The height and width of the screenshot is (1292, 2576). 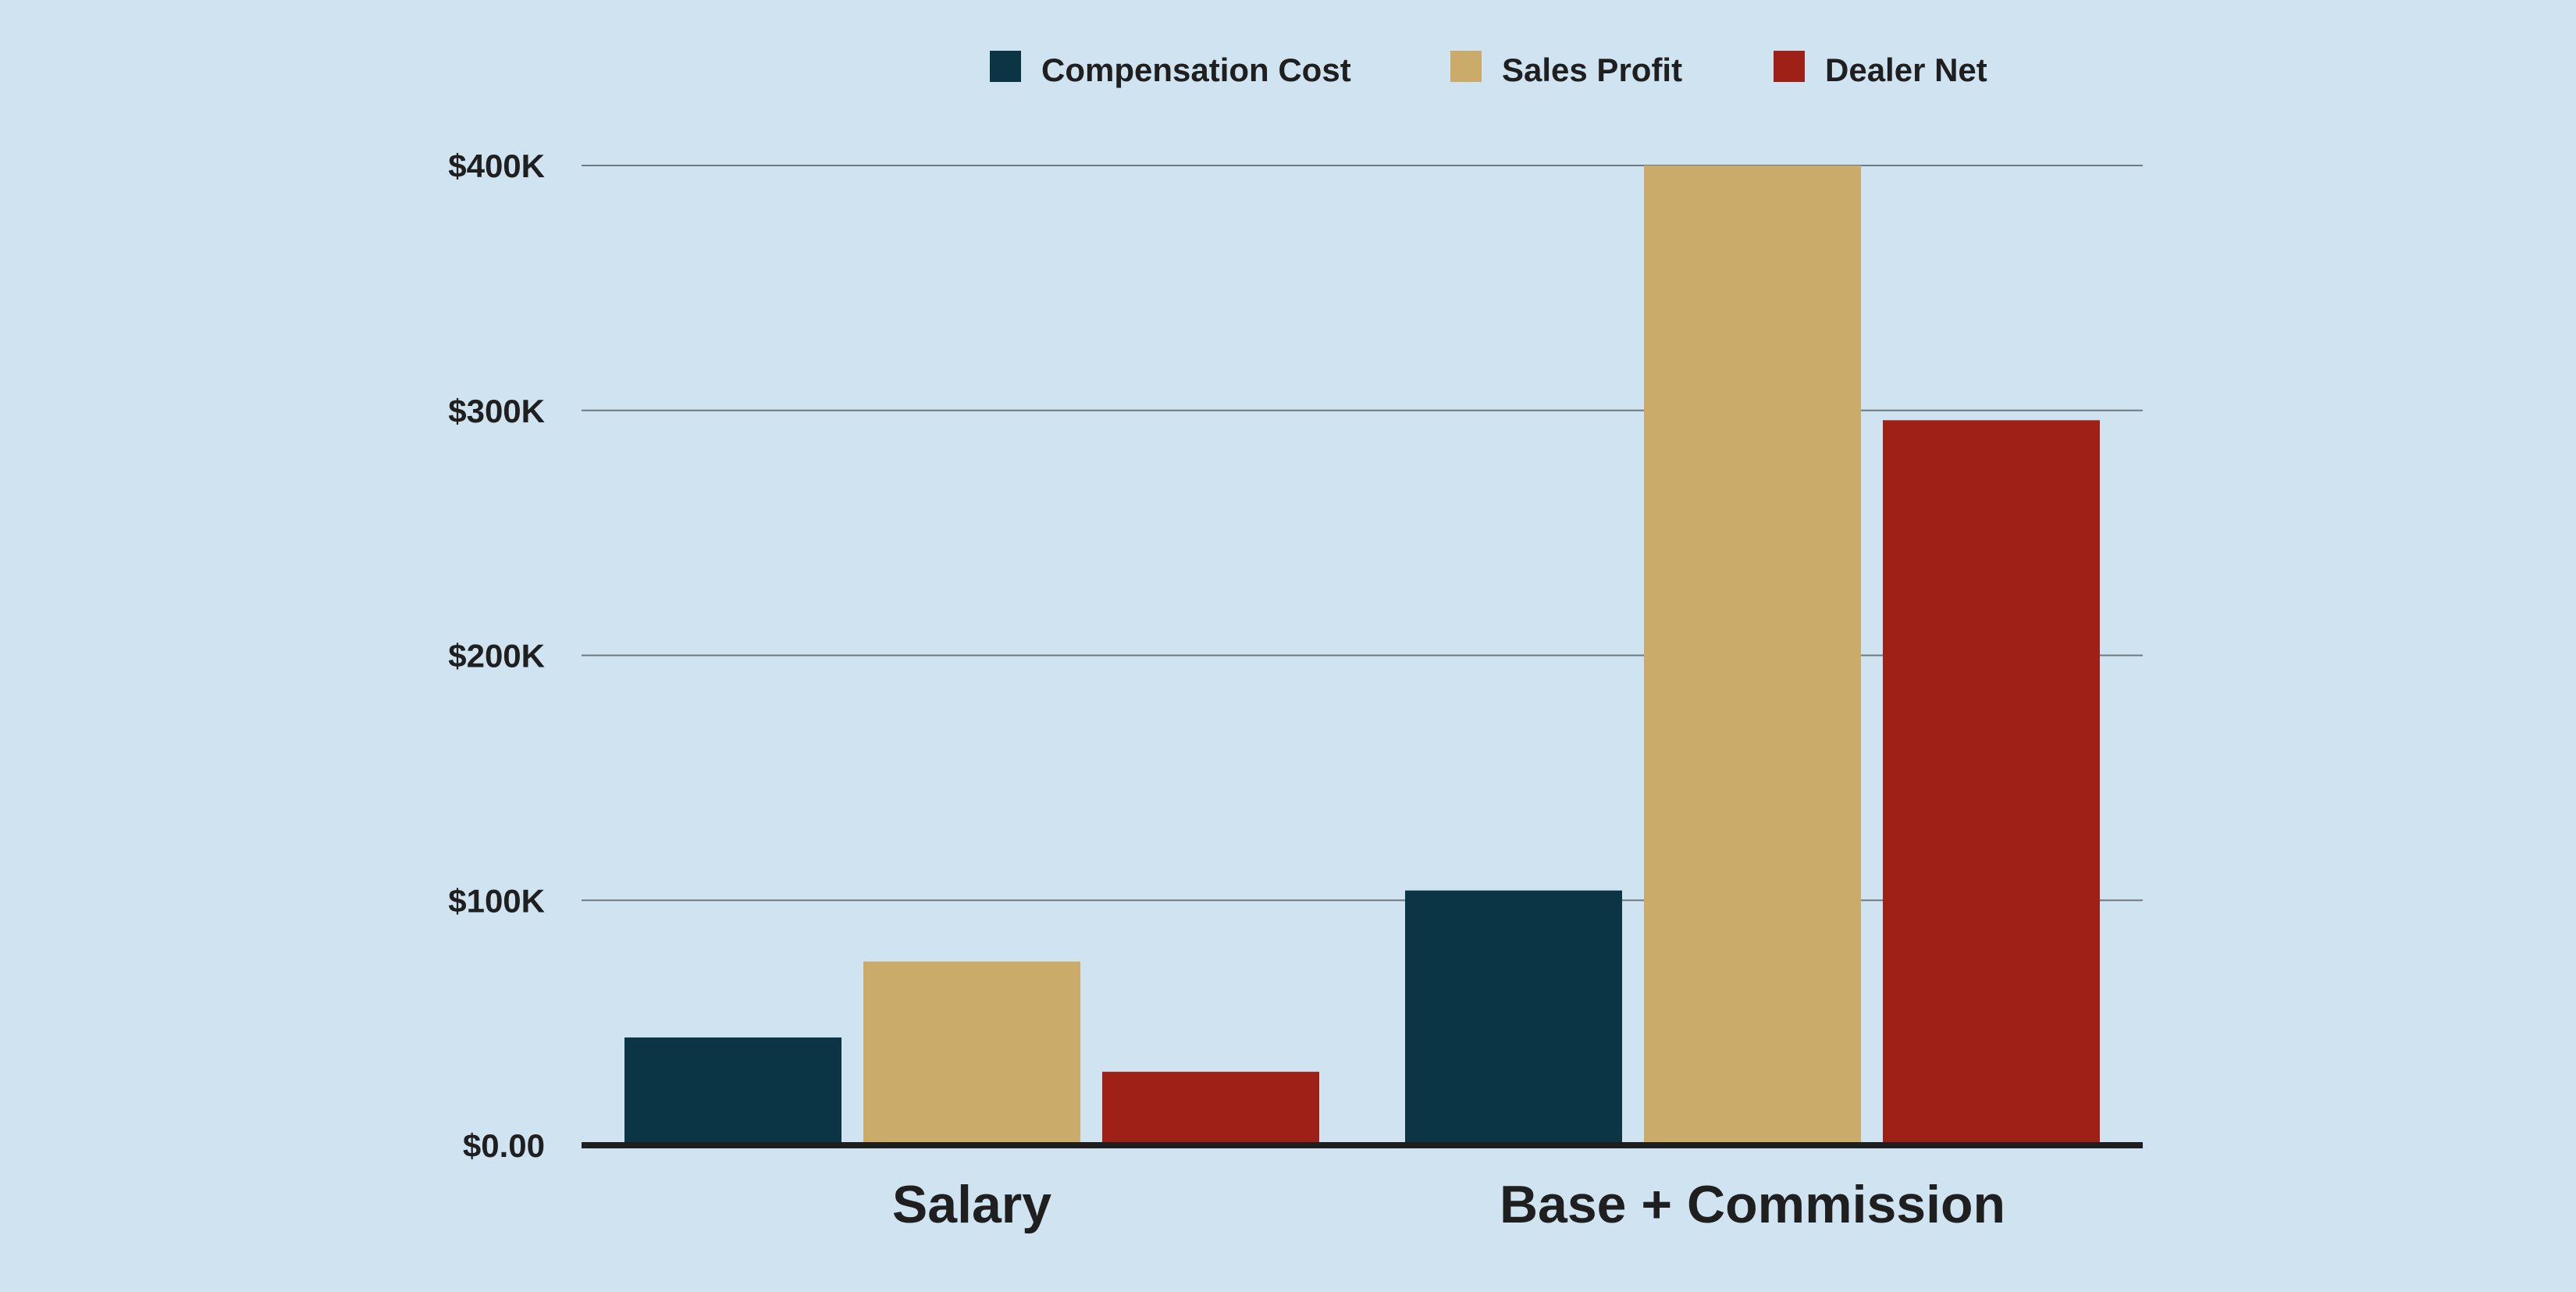 I want to click on legend-label: Compensation Cost, so click(x=1196, y=70).